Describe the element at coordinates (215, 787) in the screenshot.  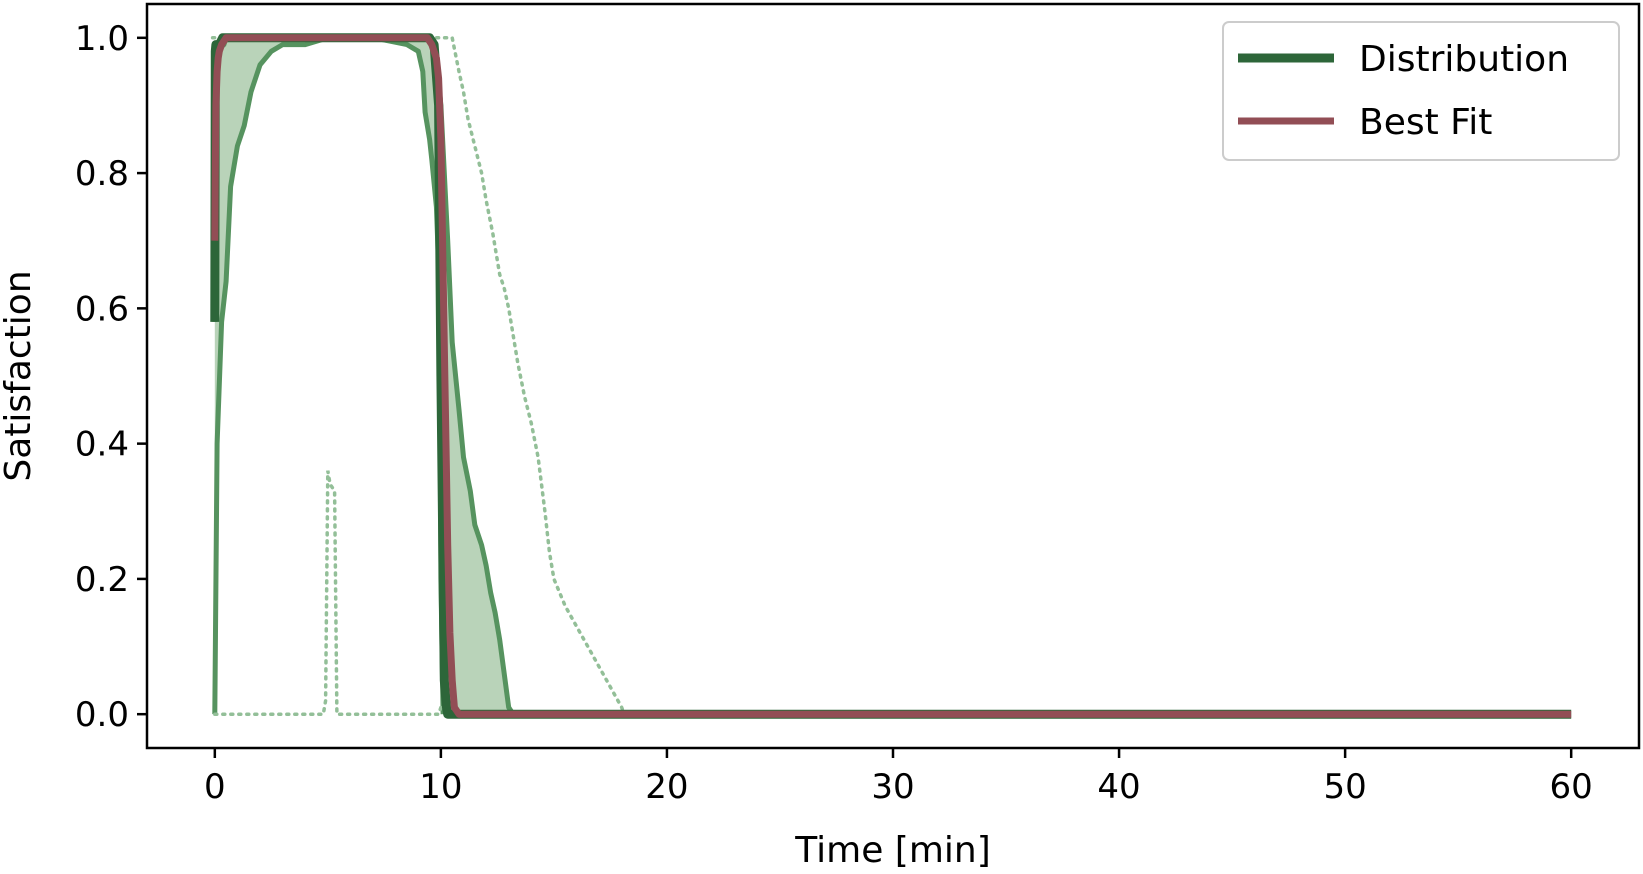
I see `x-tick-label: 0` at that location.